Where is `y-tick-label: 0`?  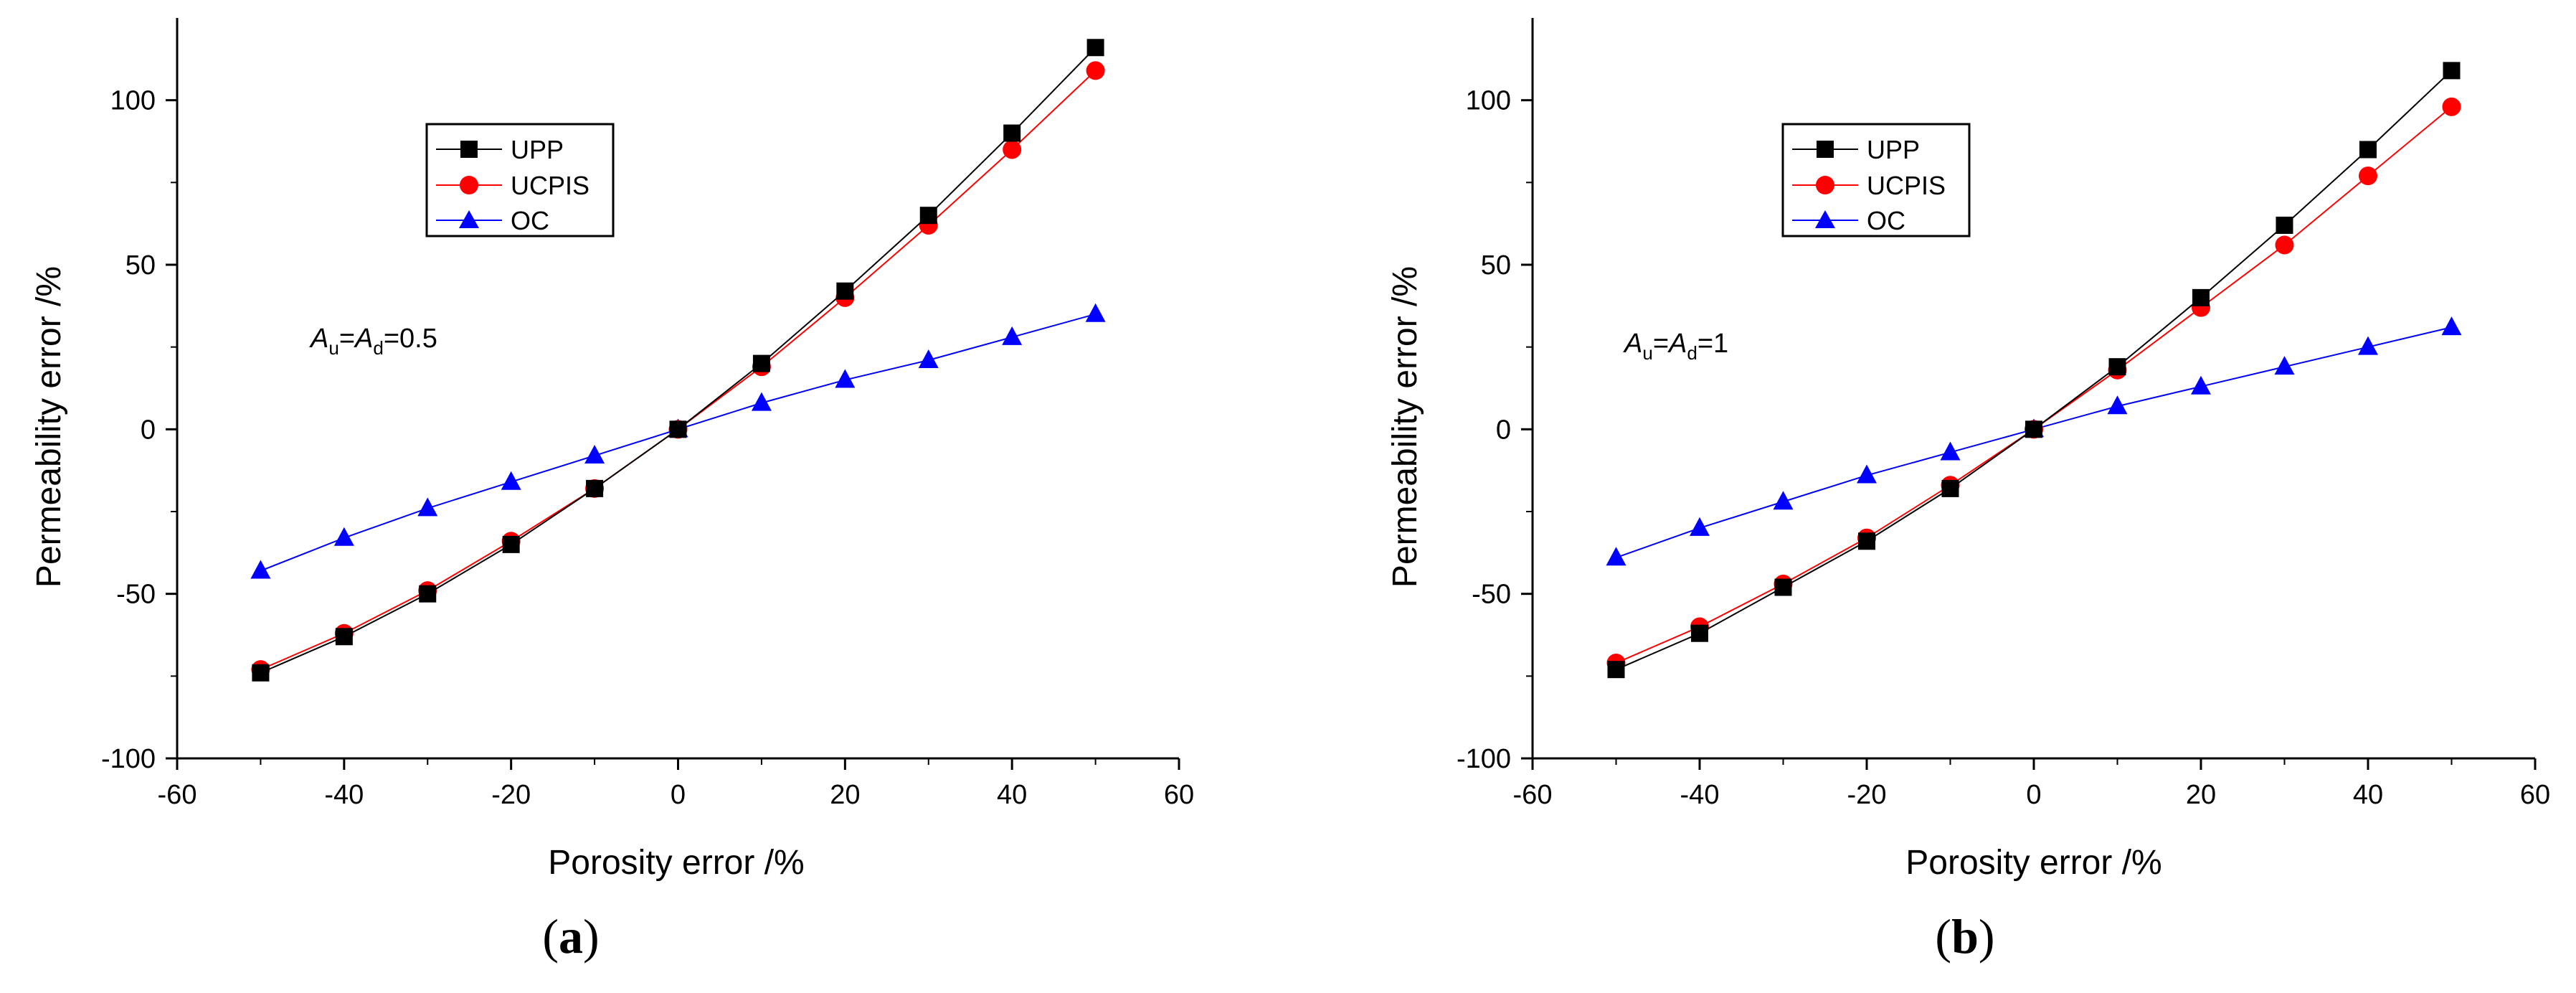 y-tick-label: 0 is located at coordinates (148, 430).